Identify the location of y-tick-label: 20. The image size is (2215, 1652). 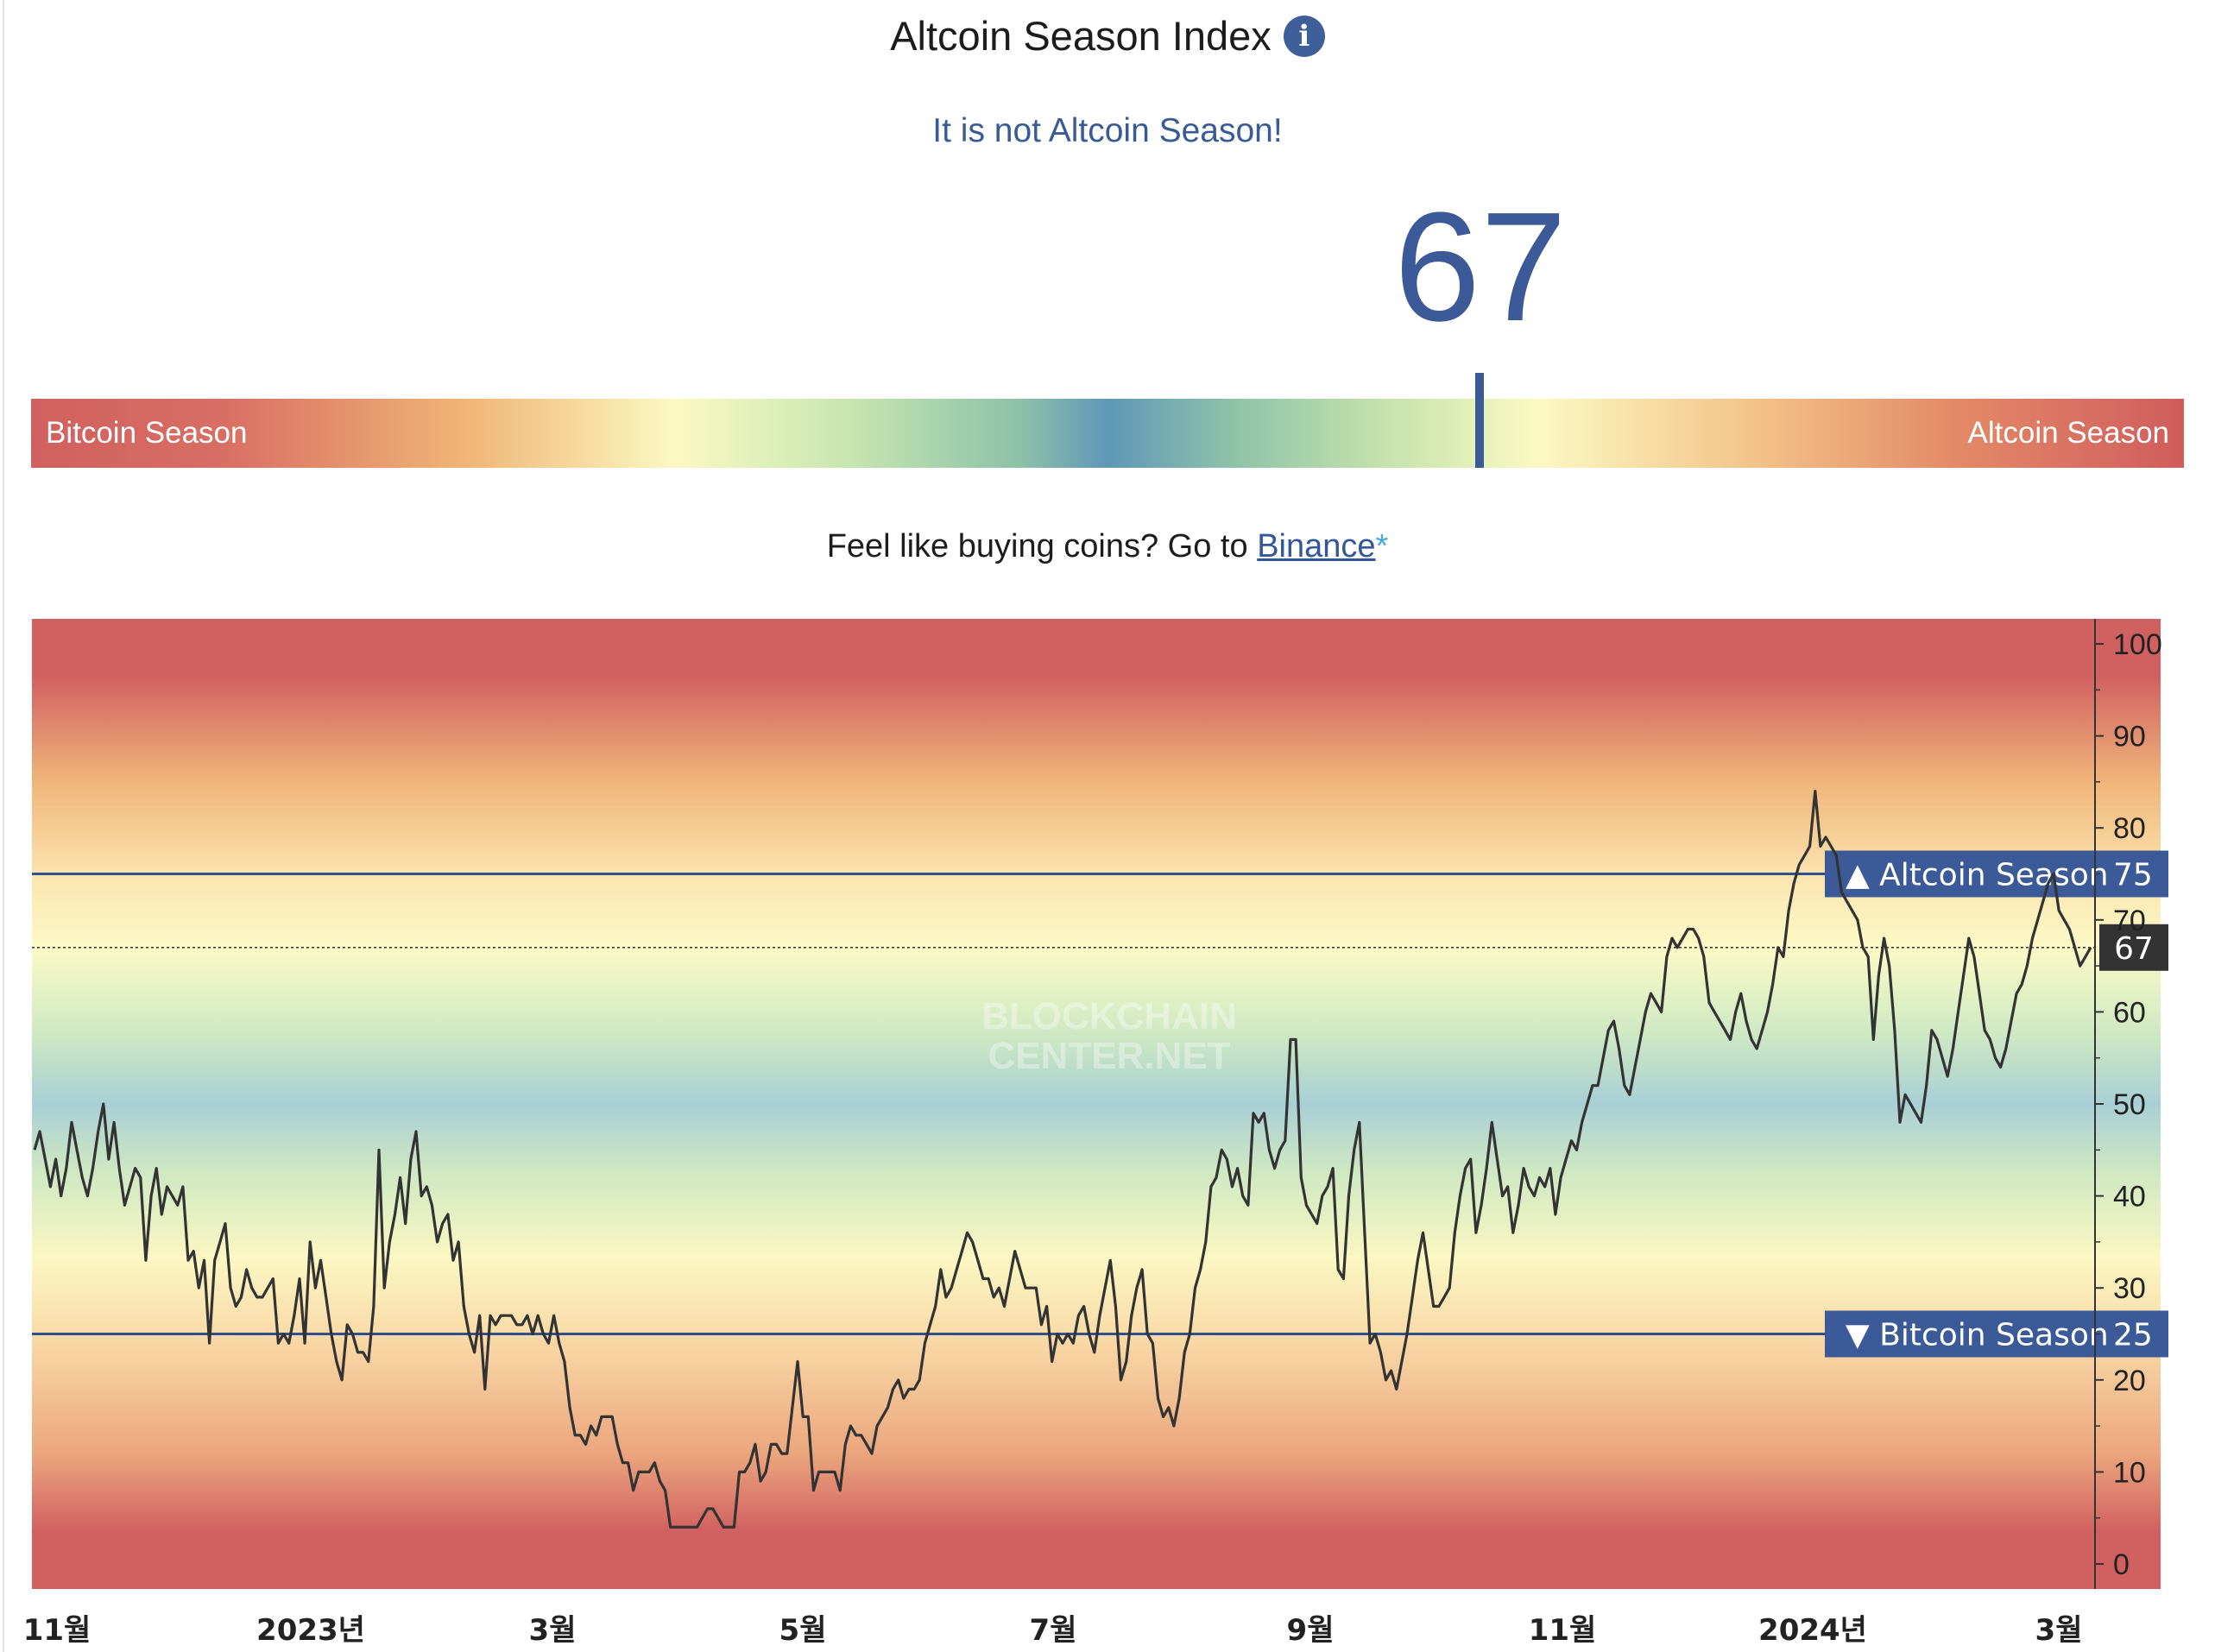
(2129, 1381).